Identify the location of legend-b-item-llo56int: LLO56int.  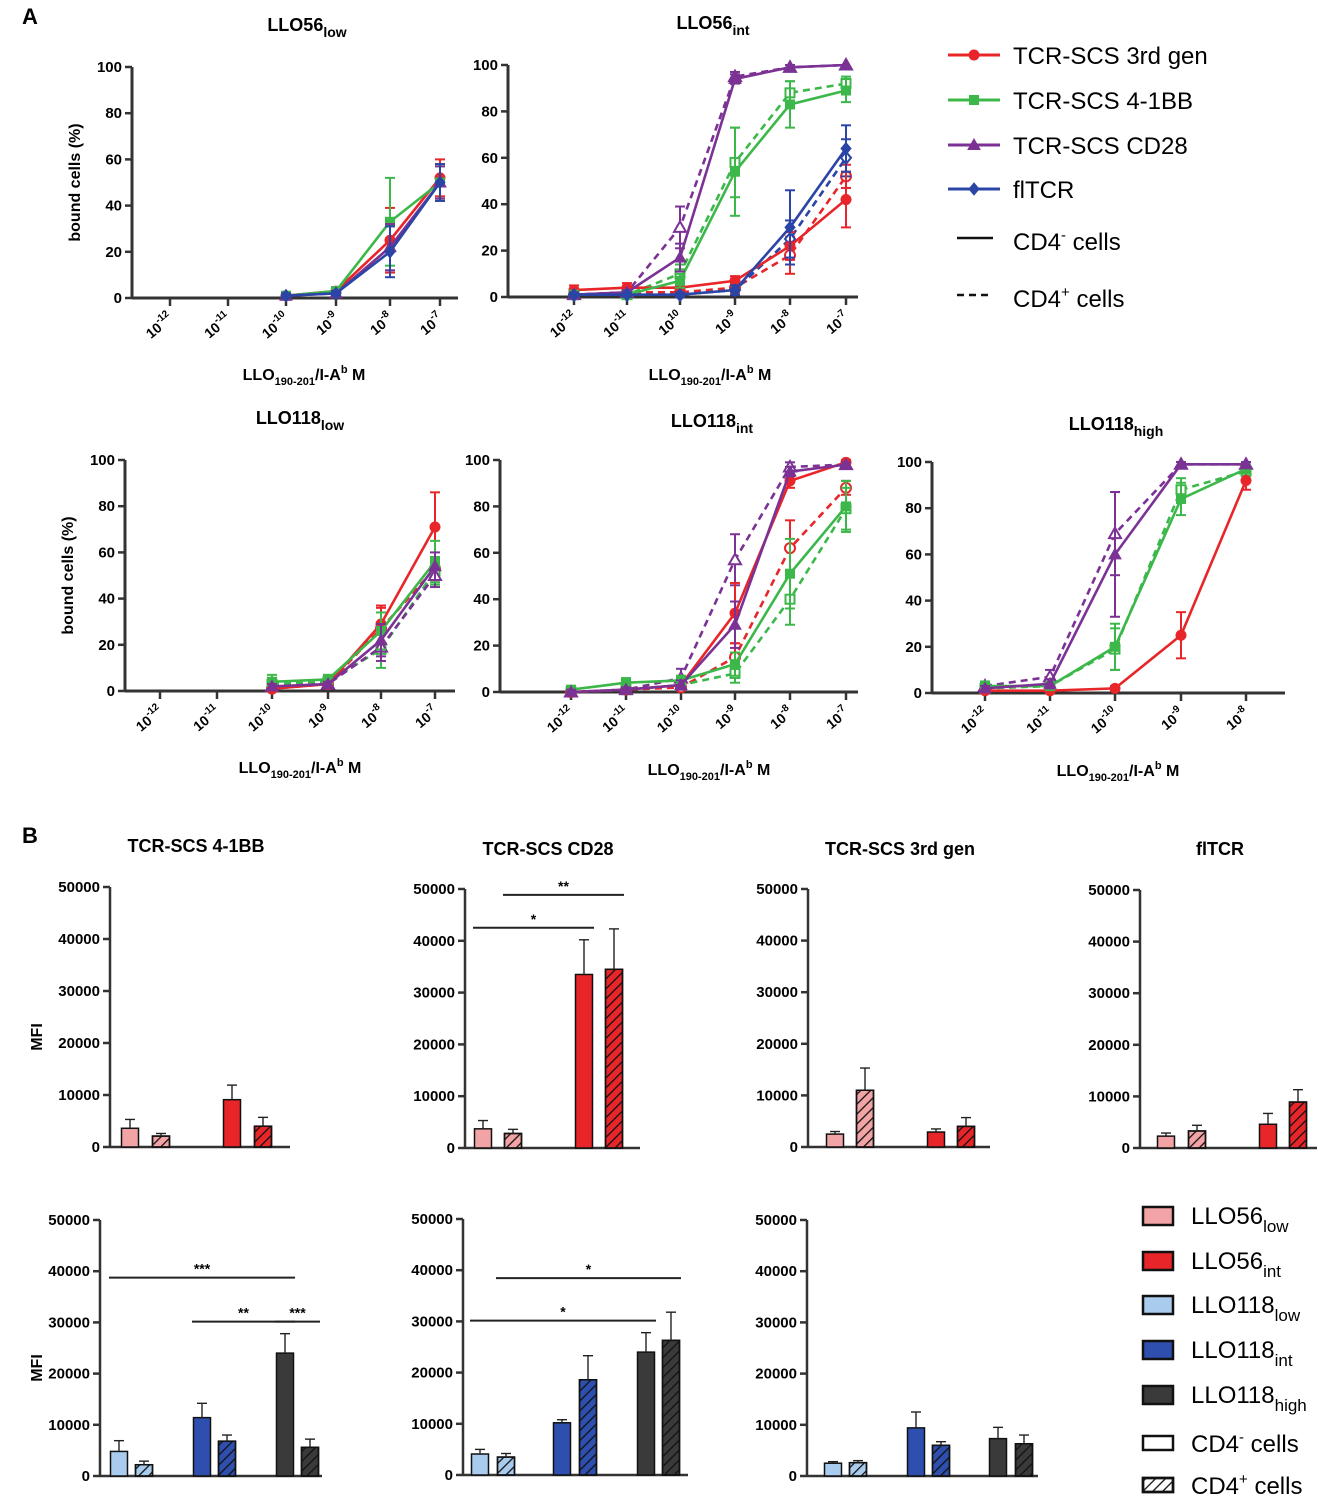
(1211, 1264).